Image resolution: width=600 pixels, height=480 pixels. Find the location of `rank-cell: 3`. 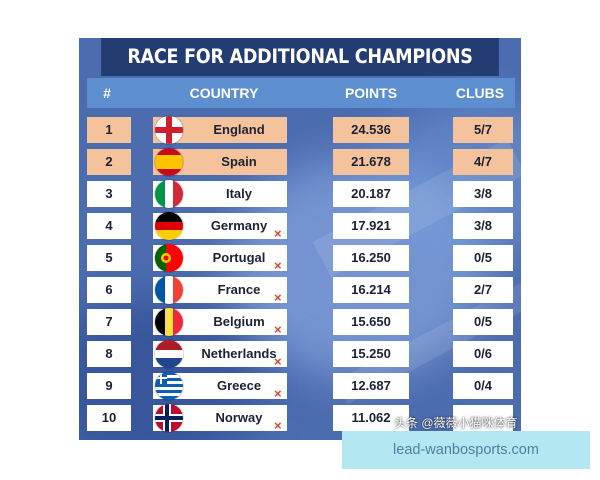

rank-cell: 3 is located at coordinates (109, 194).